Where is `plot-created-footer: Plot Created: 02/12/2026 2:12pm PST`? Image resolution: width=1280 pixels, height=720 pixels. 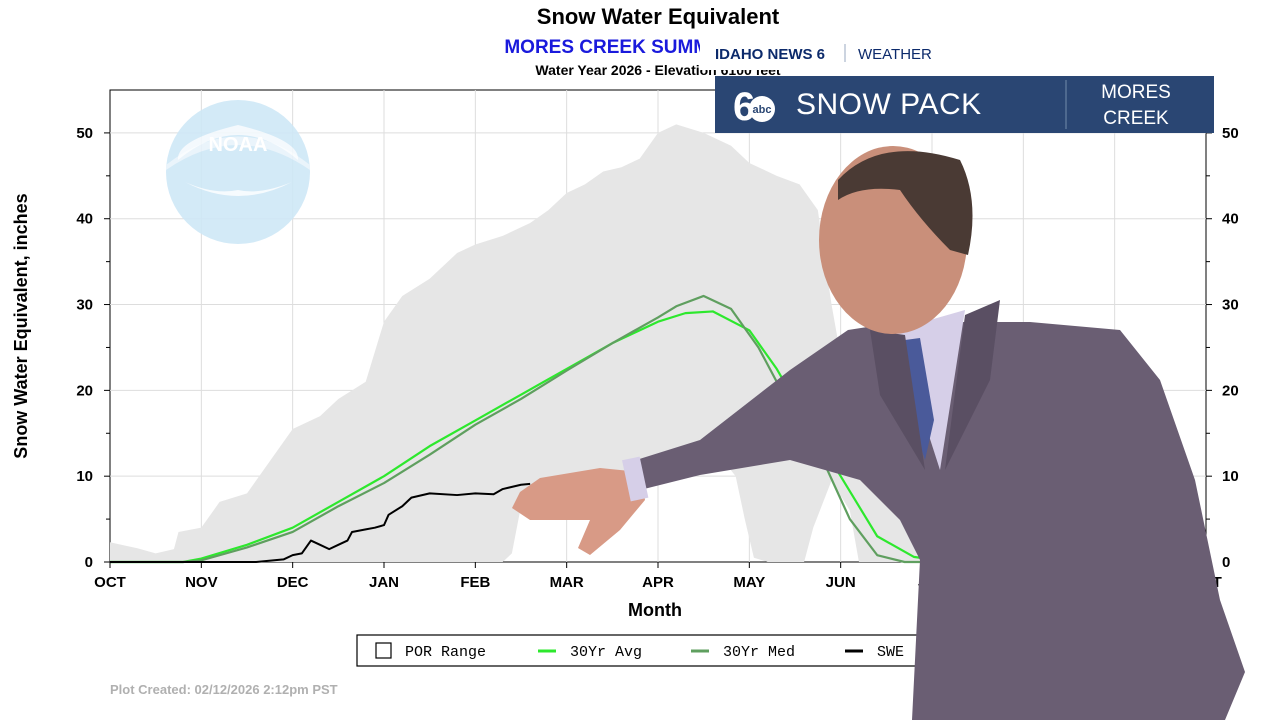
plot-created-footer: Plot Created: 02/12/2026 2:12pm PST is located at coordinates (224, 689).